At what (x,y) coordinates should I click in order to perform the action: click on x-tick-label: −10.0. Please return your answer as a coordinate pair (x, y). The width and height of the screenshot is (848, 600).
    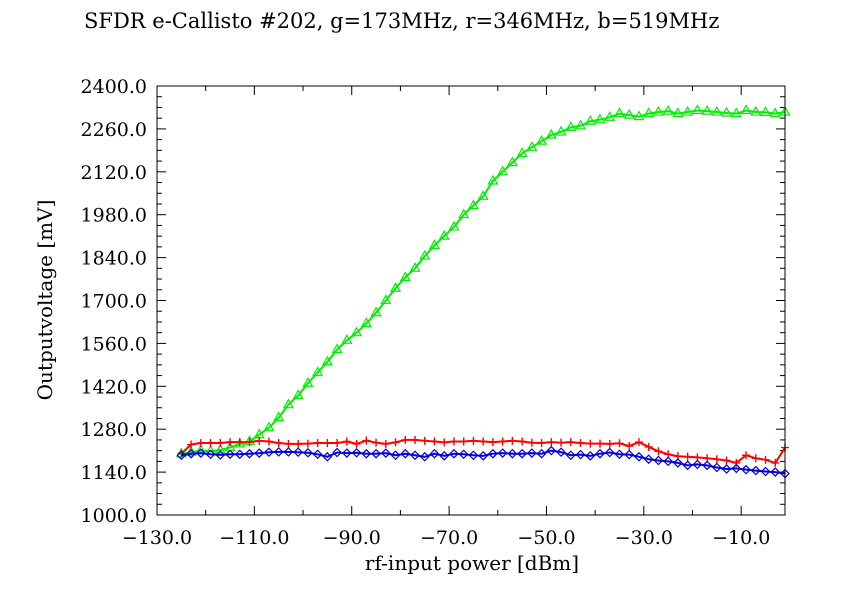
    Looking at the image, I should click on (741, 538).